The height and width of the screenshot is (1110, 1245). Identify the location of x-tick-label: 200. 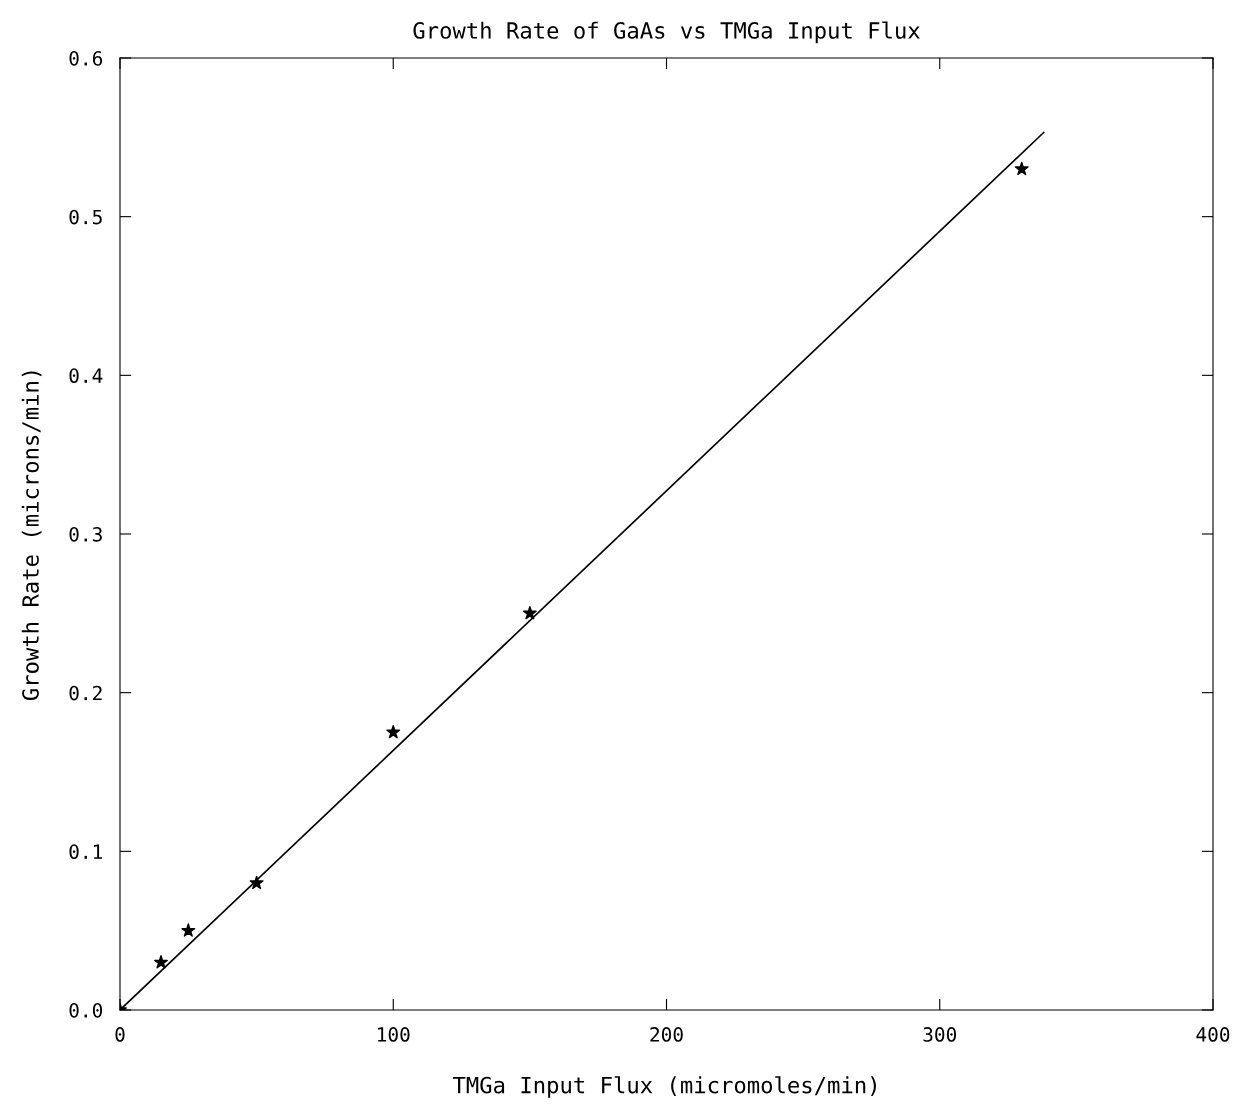
(666, 1034).